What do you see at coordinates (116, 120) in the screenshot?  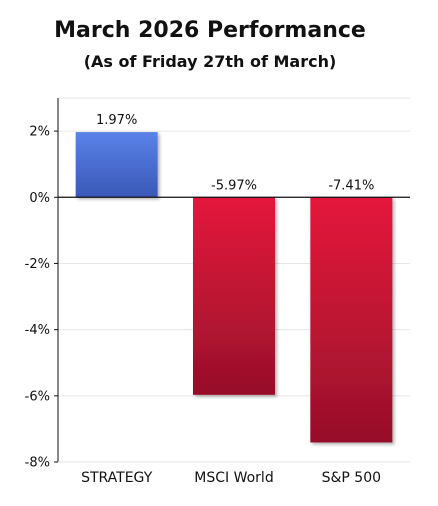 I see `data-label: 1.97%` at bounding box center [116, 120].